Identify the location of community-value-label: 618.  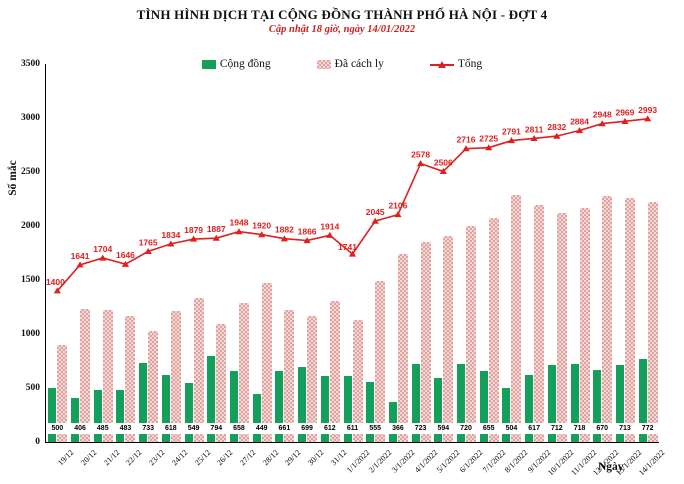
(171, 428).